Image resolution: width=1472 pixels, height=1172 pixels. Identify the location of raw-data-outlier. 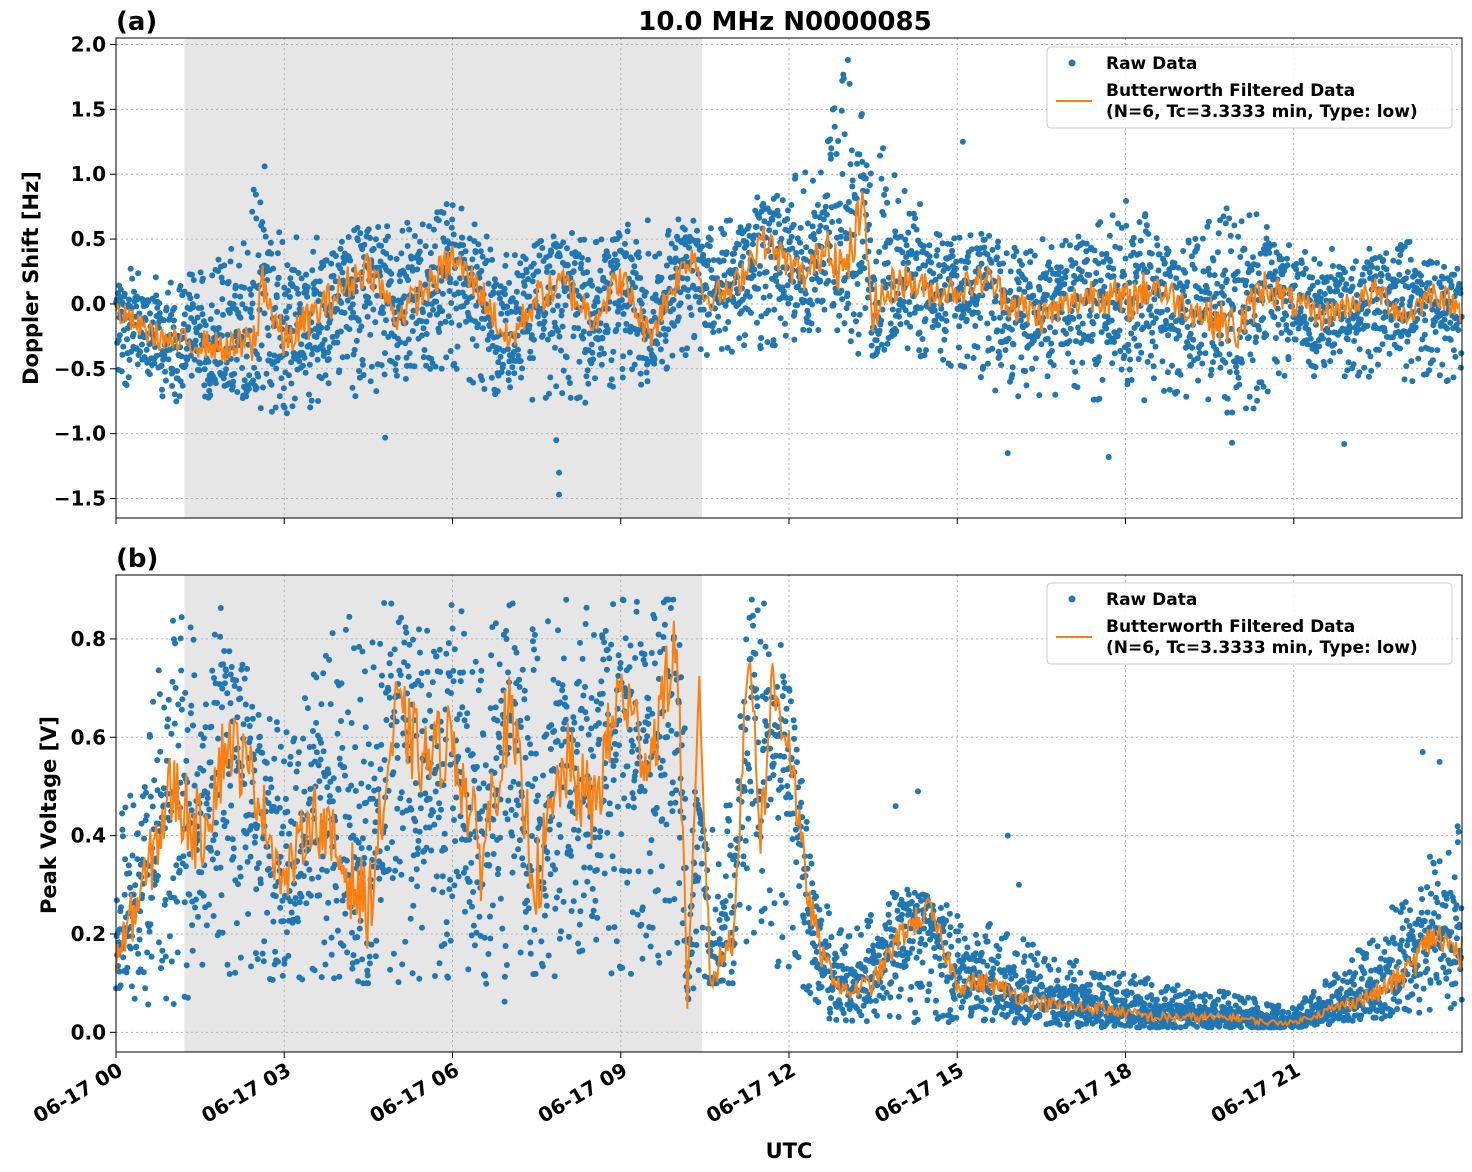
(1007, 453).